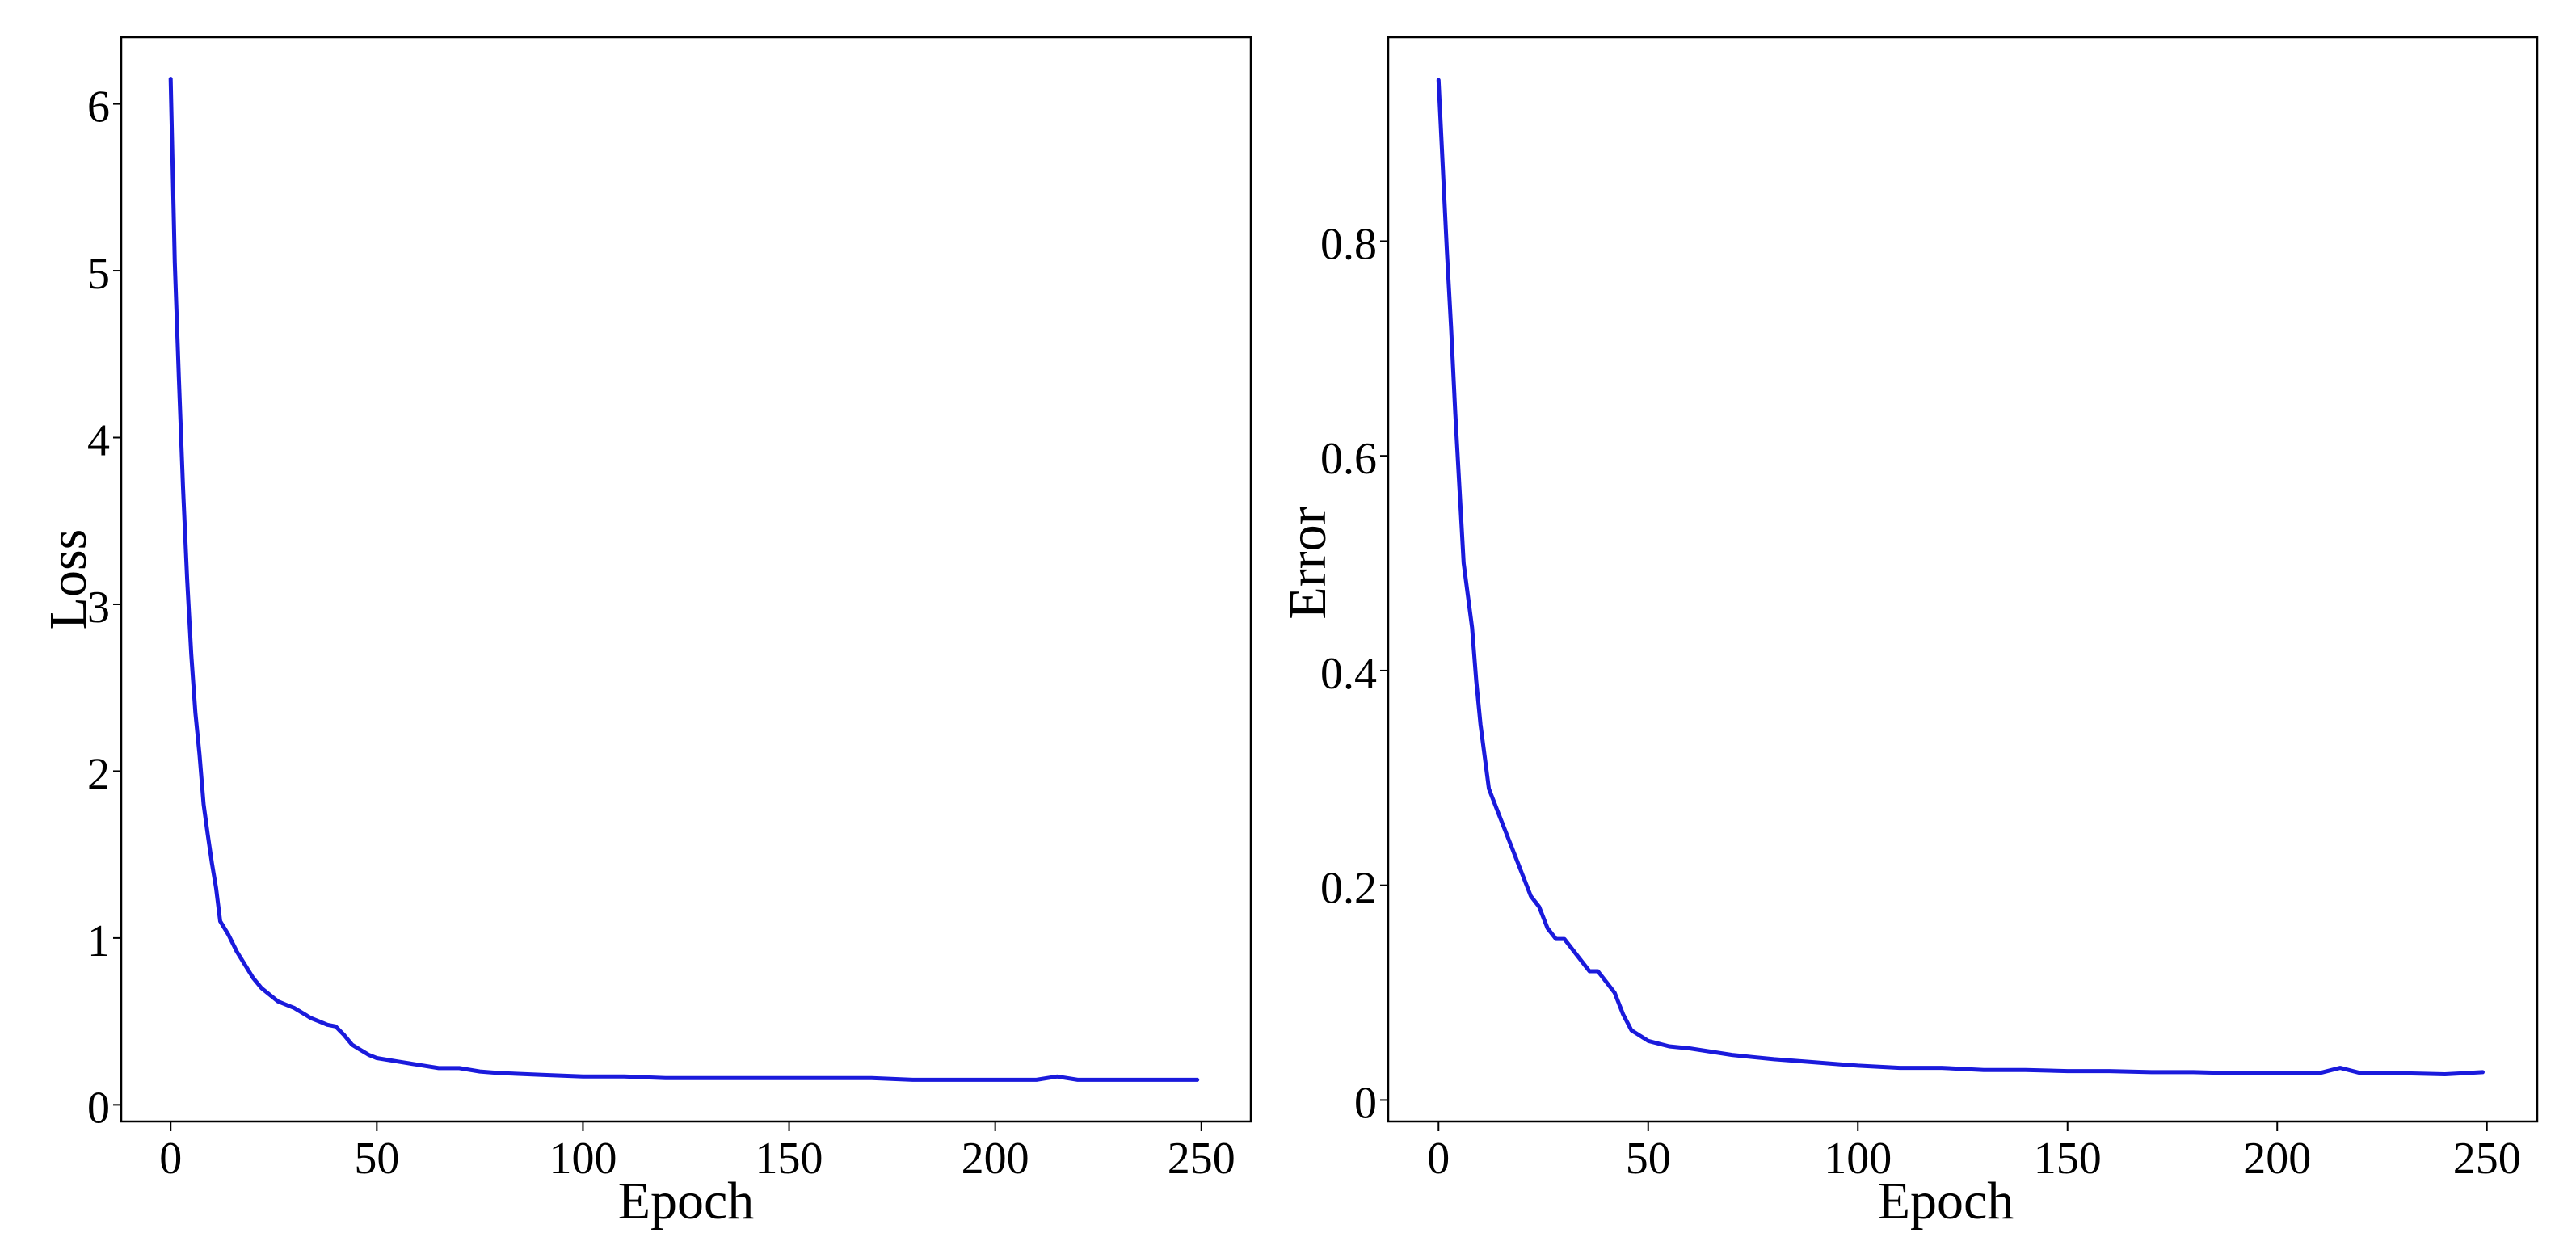 This screenshot has height=1254, width=2576. What do you see at coordinates (686, 1201) in the screenshot?
I see `loss-x-axis-label: Epoch` at bounding box center [686, 1201].